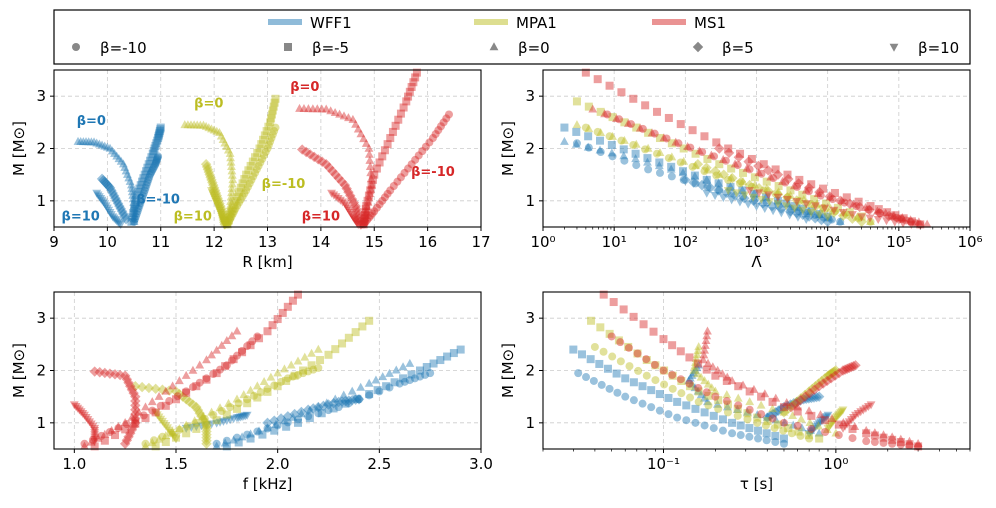  What do you see at coordinates (754, 398) in the screenshot?
I see `series-wff1-beta0` at bounding box center [754, 398].